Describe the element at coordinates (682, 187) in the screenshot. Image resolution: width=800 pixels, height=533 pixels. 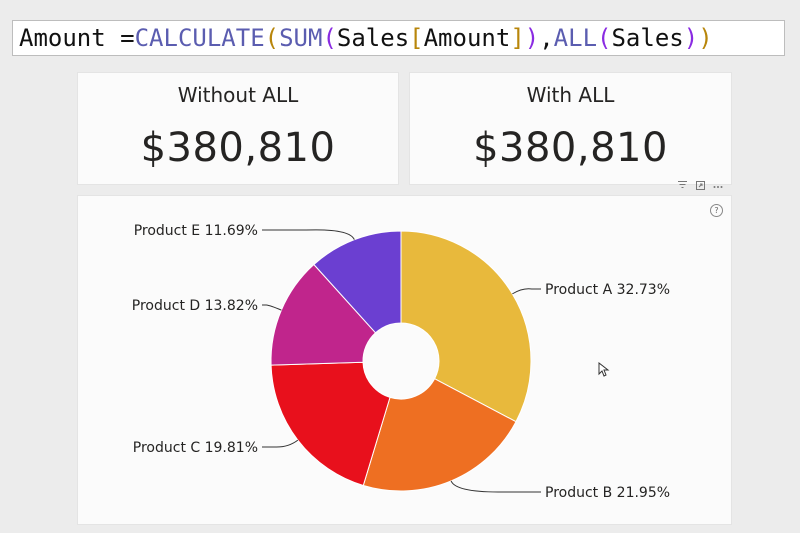
I see `filter-icon` at that location.